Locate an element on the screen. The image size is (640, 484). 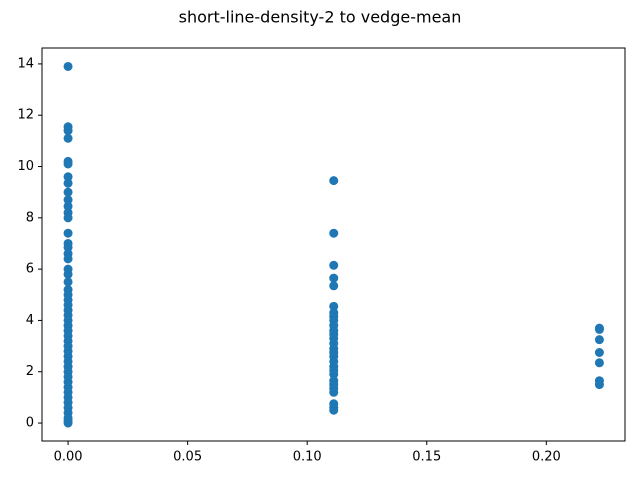
x-tick-label: 0.10 is located at coordinates (307, 457).